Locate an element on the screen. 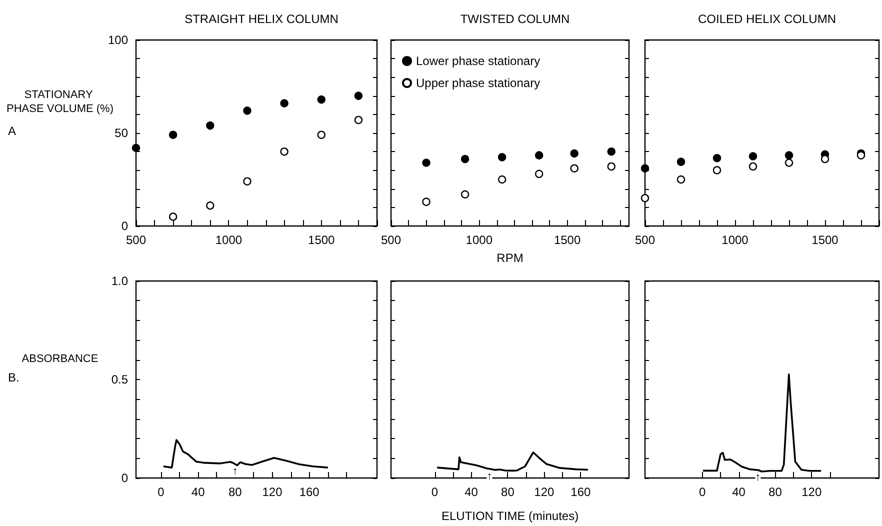  y-tick-label: 50 is located at coordinates (121, 133).